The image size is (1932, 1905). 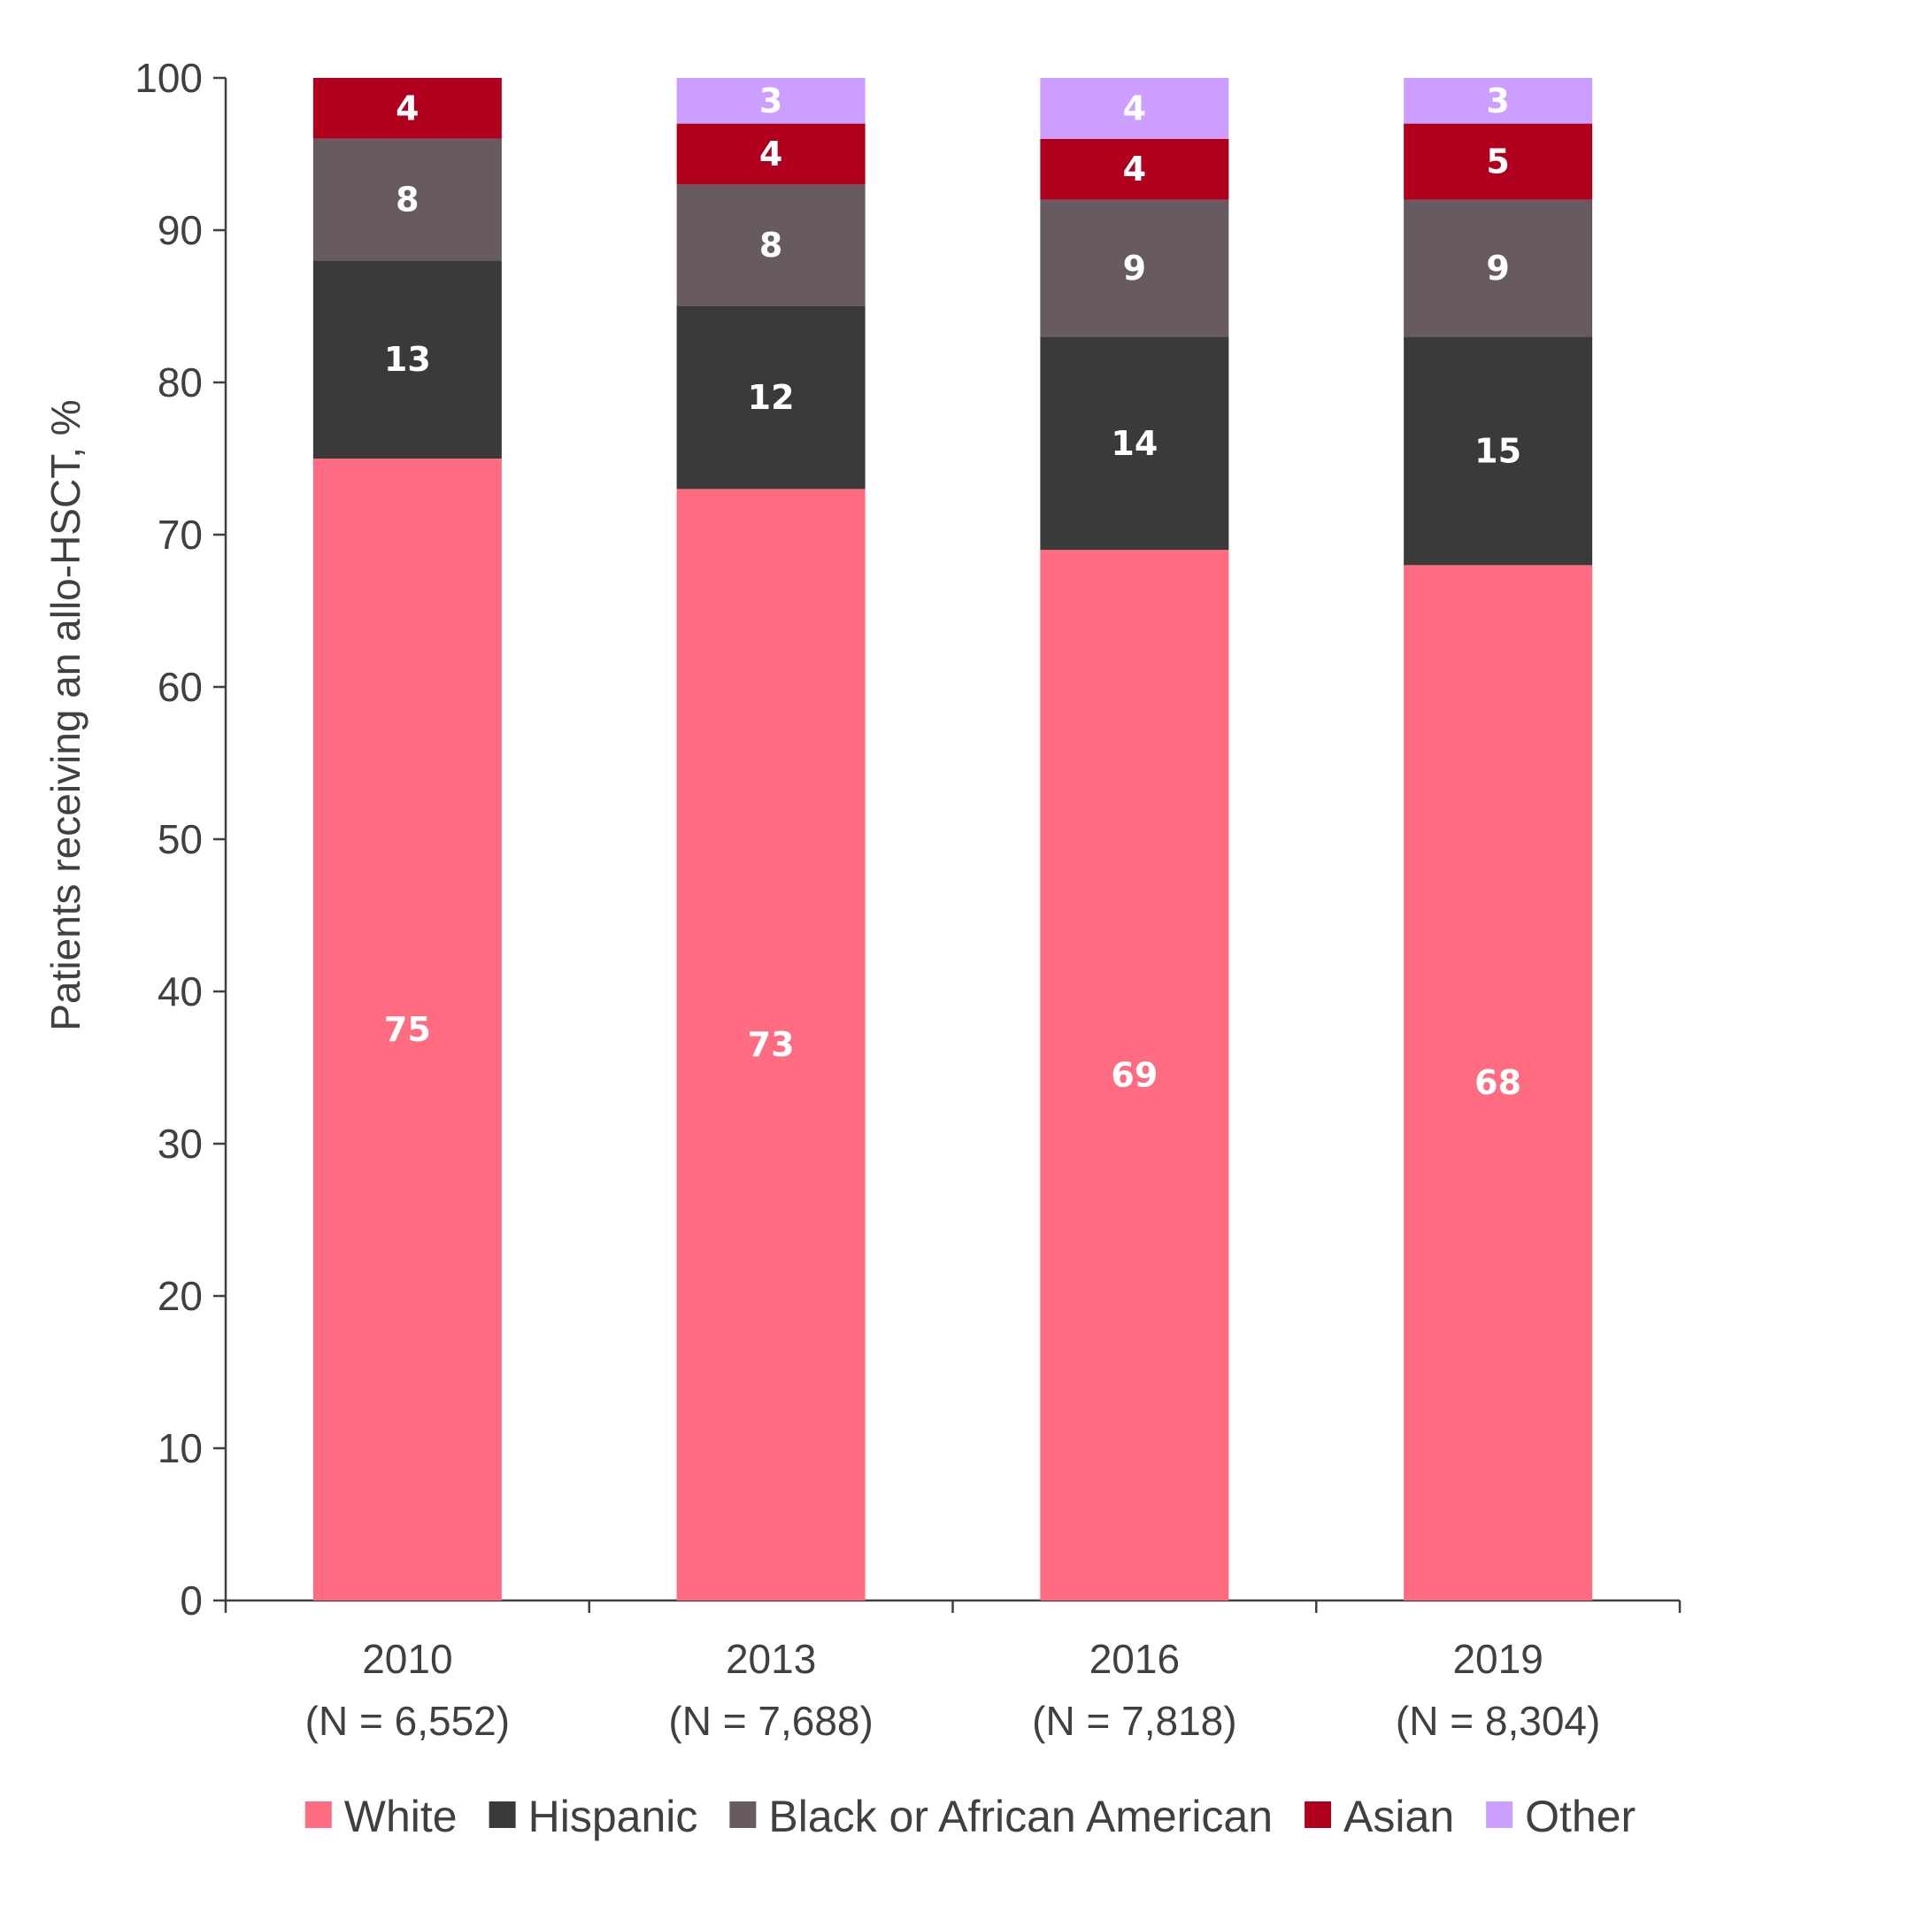 I want to click on y-axis: 0 10 20 30 40 50 60 70 80 90 100, so click(x=181, y=839).